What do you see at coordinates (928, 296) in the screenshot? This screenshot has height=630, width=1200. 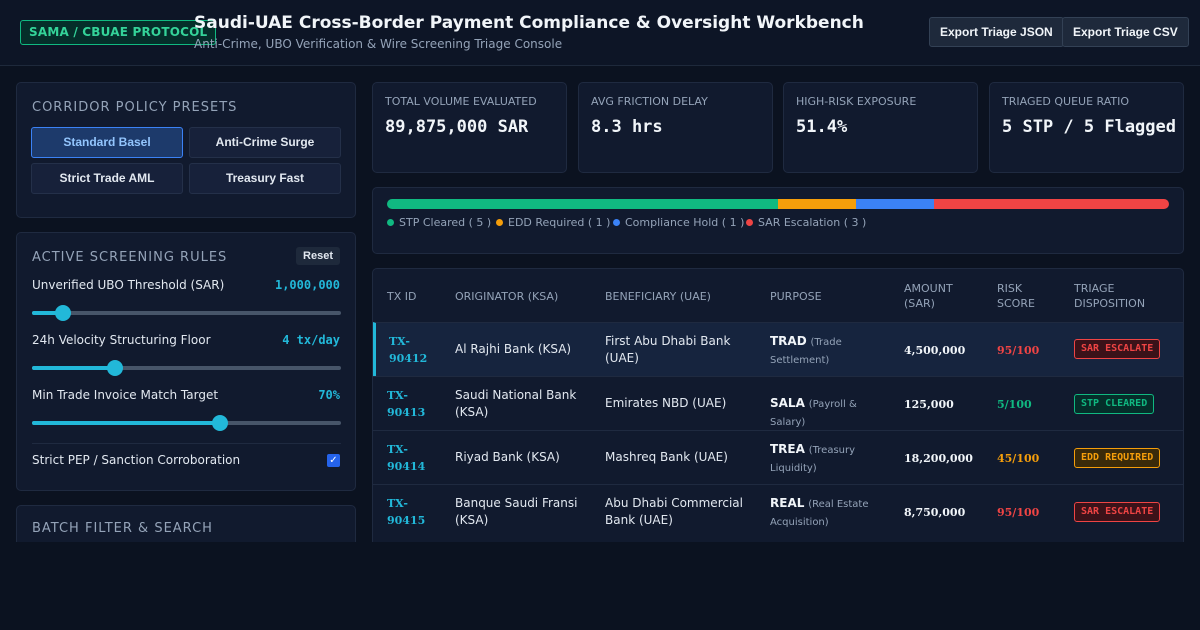 I see `col-header-amount: AMOUNT (SAR)` at bounding box center [928, 296].